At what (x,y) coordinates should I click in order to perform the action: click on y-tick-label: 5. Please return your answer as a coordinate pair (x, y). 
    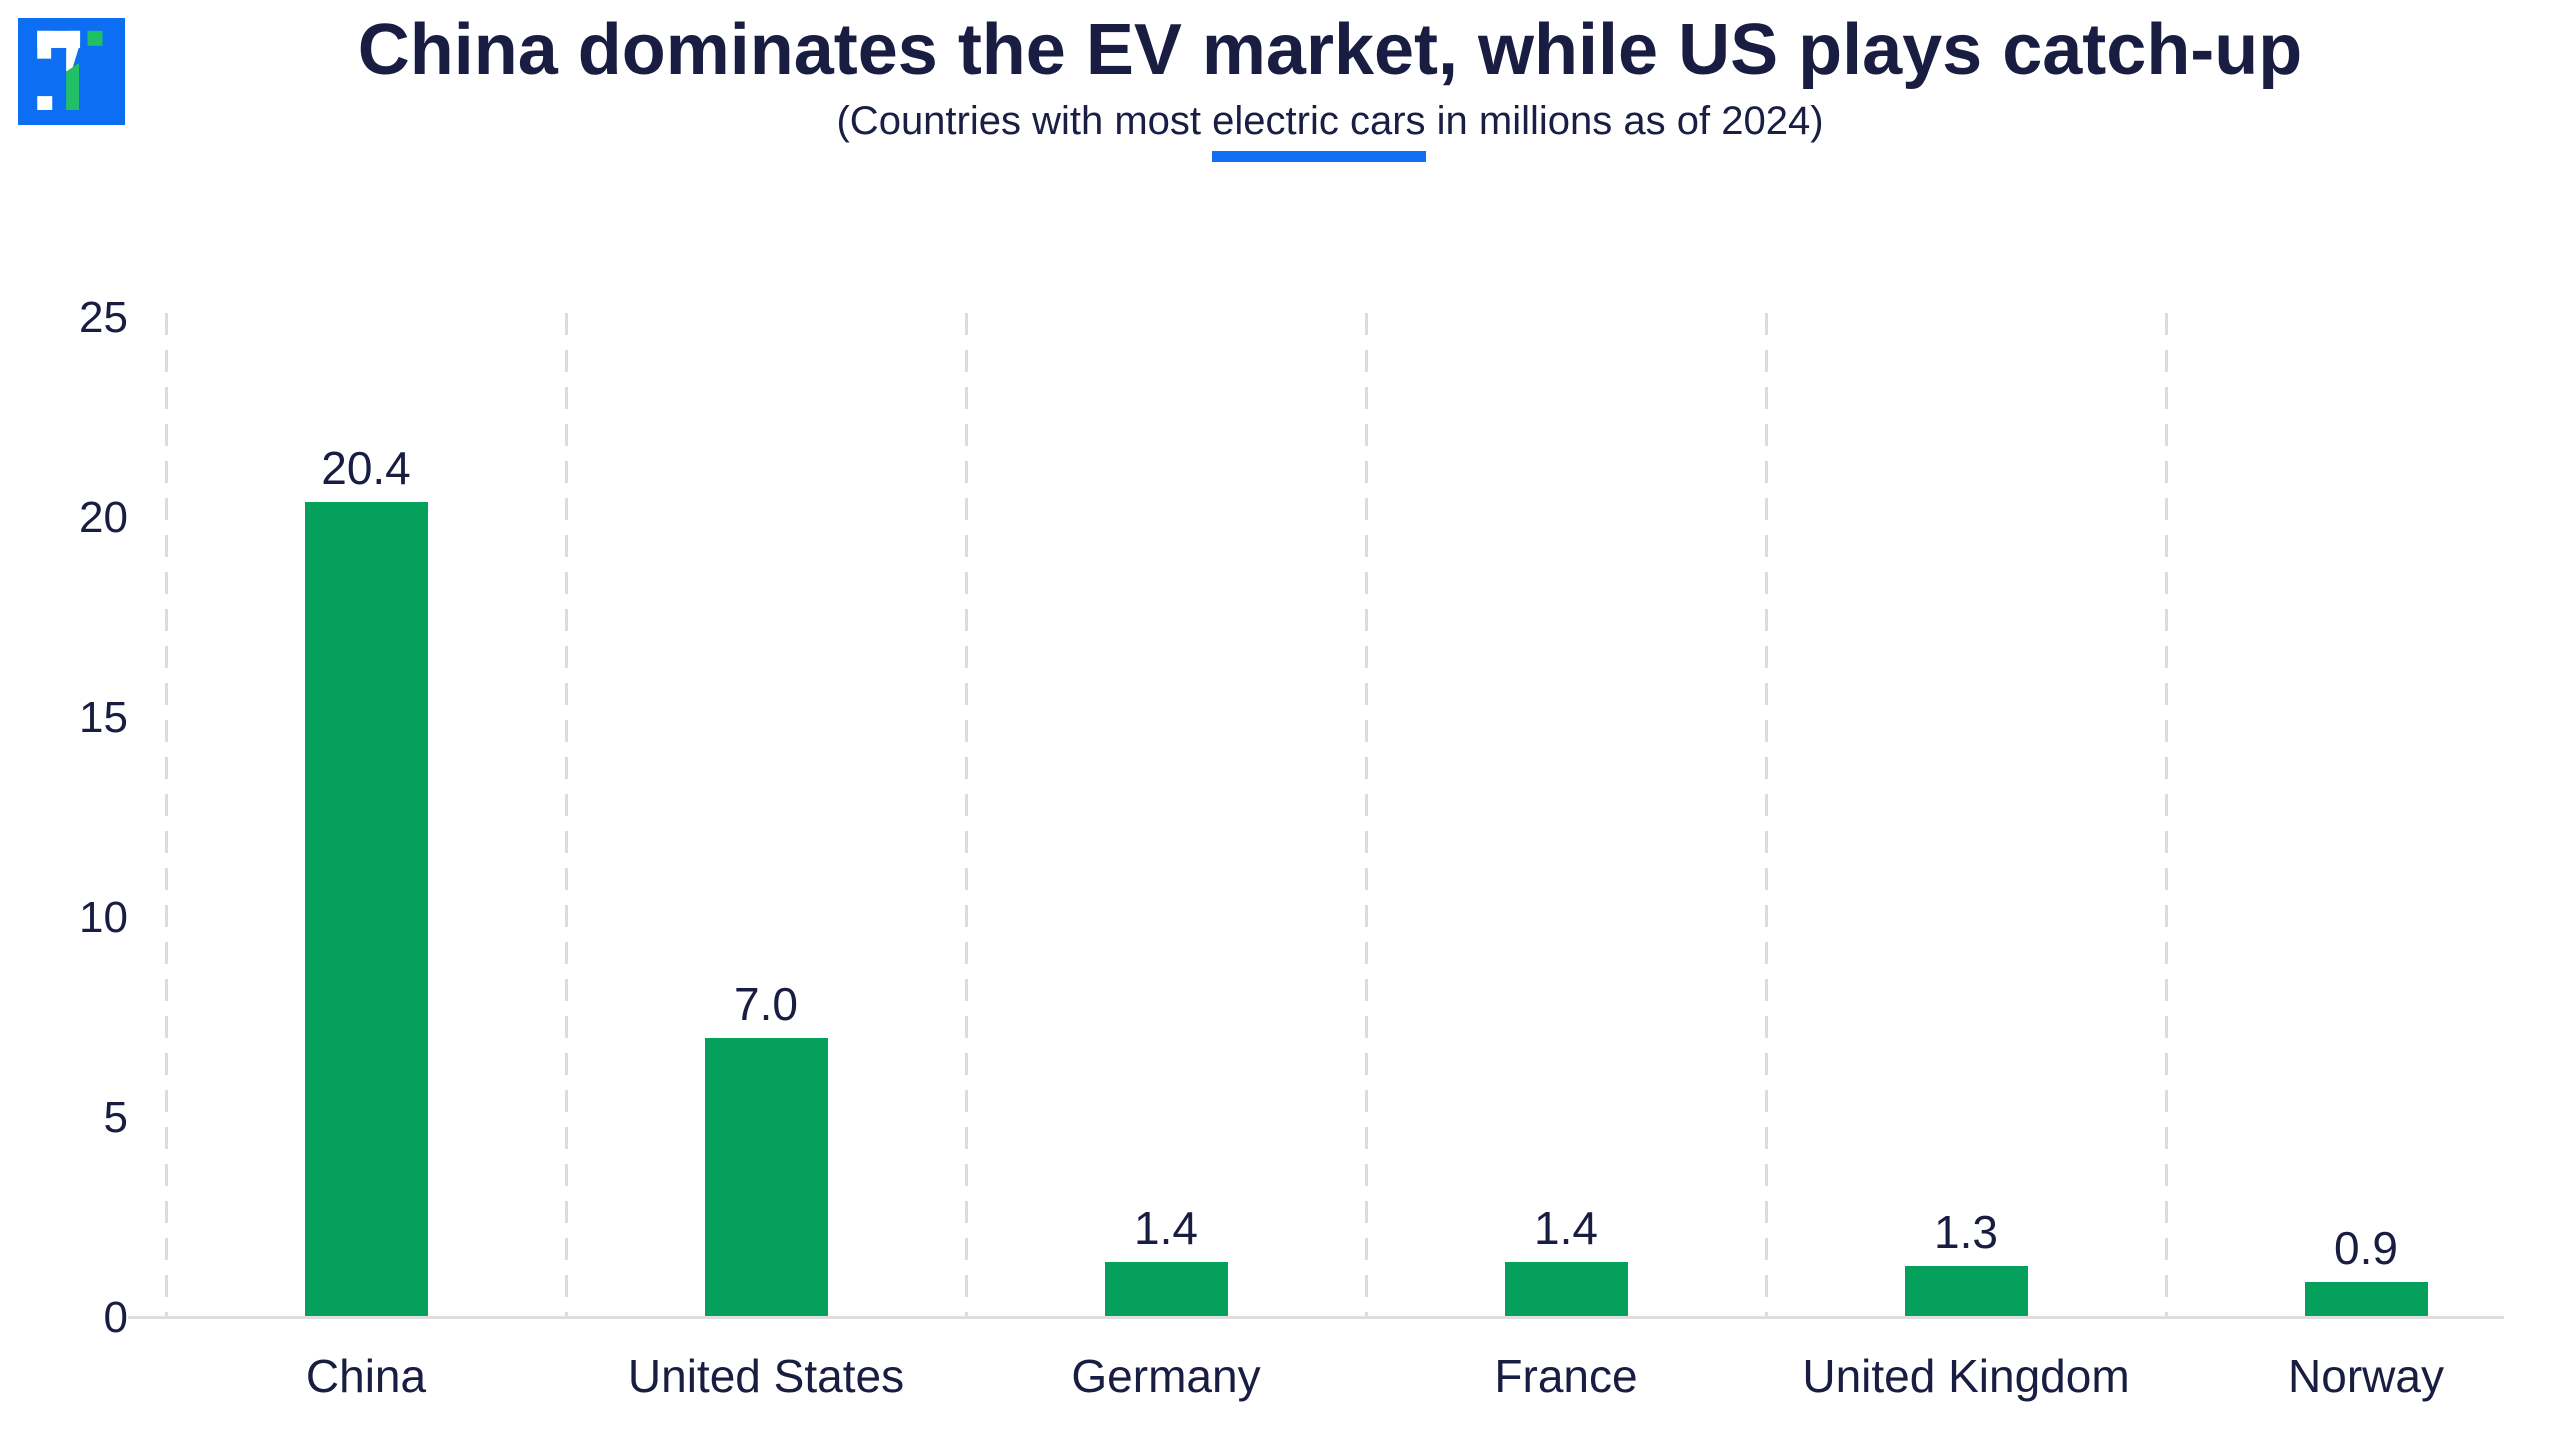
    Looking at the image, I should click on (115, 1117).